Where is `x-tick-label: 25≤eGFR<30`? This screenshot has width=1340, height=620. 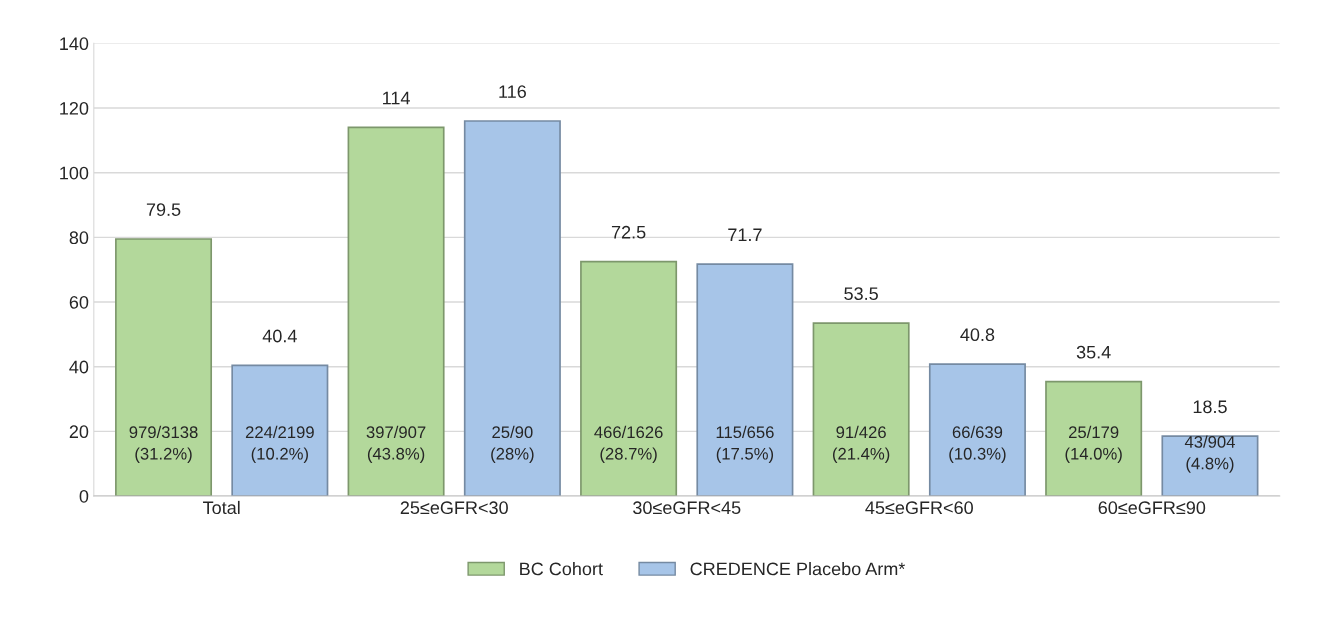 x-tick-label: 25≤eGFR<30 is located at coordinates (454, 508).